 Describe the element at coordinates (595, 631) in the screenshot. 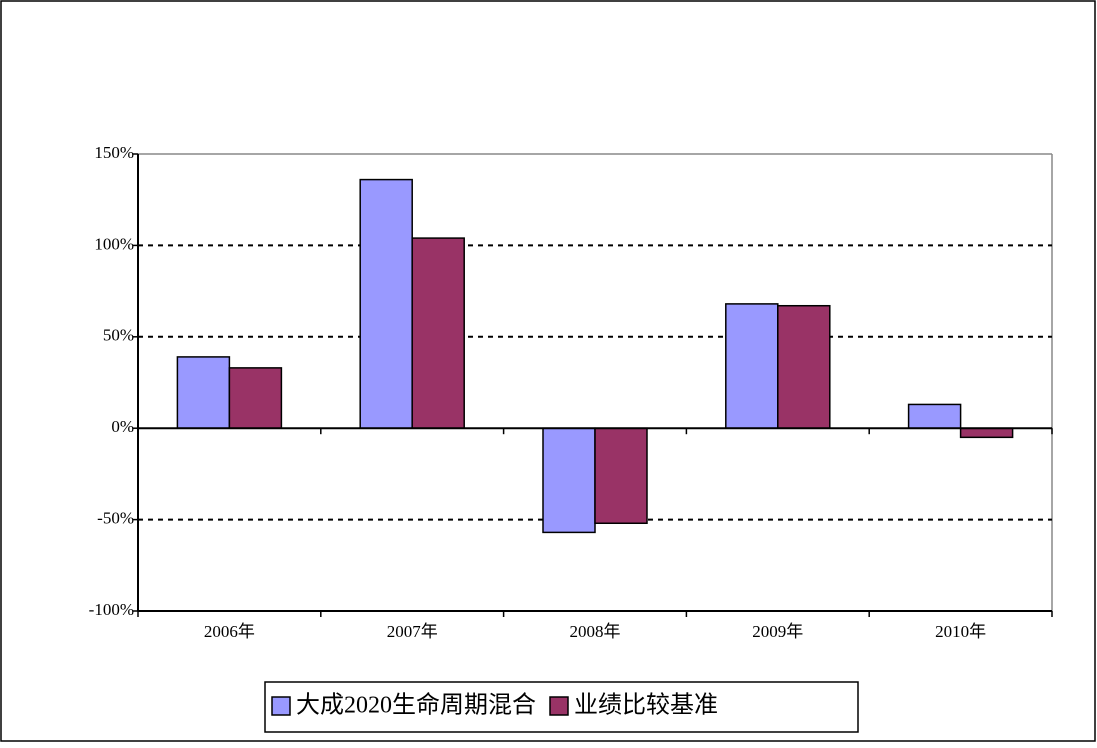

I see `x-tick-label: 2008年` at that location.